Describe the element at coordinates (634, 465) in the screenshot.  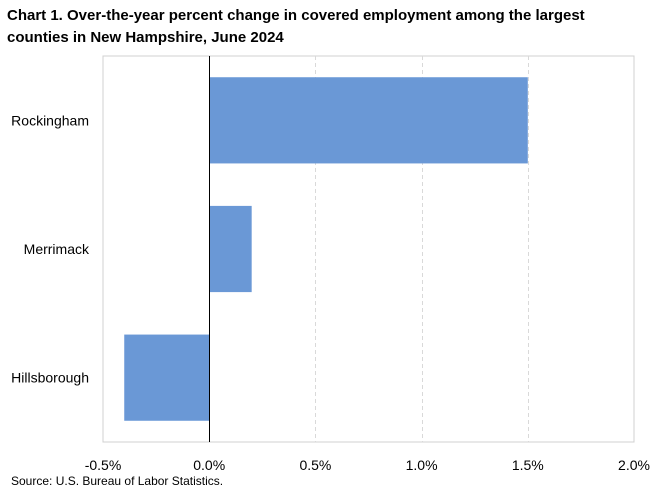
I see `x-tick-label-5: 2.0%` at that location.